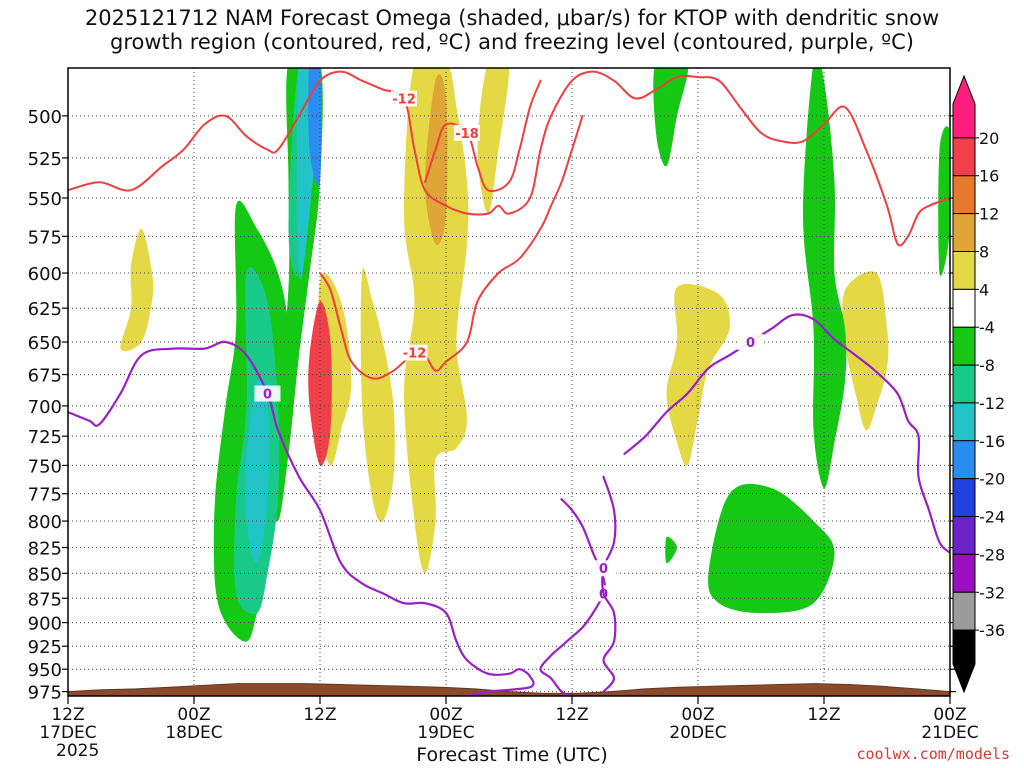 The image size is (1024, 768). What do you see at coordinates (989, 138) in the screenshot?
I see `colorbar-label-0: 20` at bounding box center [989, 138].